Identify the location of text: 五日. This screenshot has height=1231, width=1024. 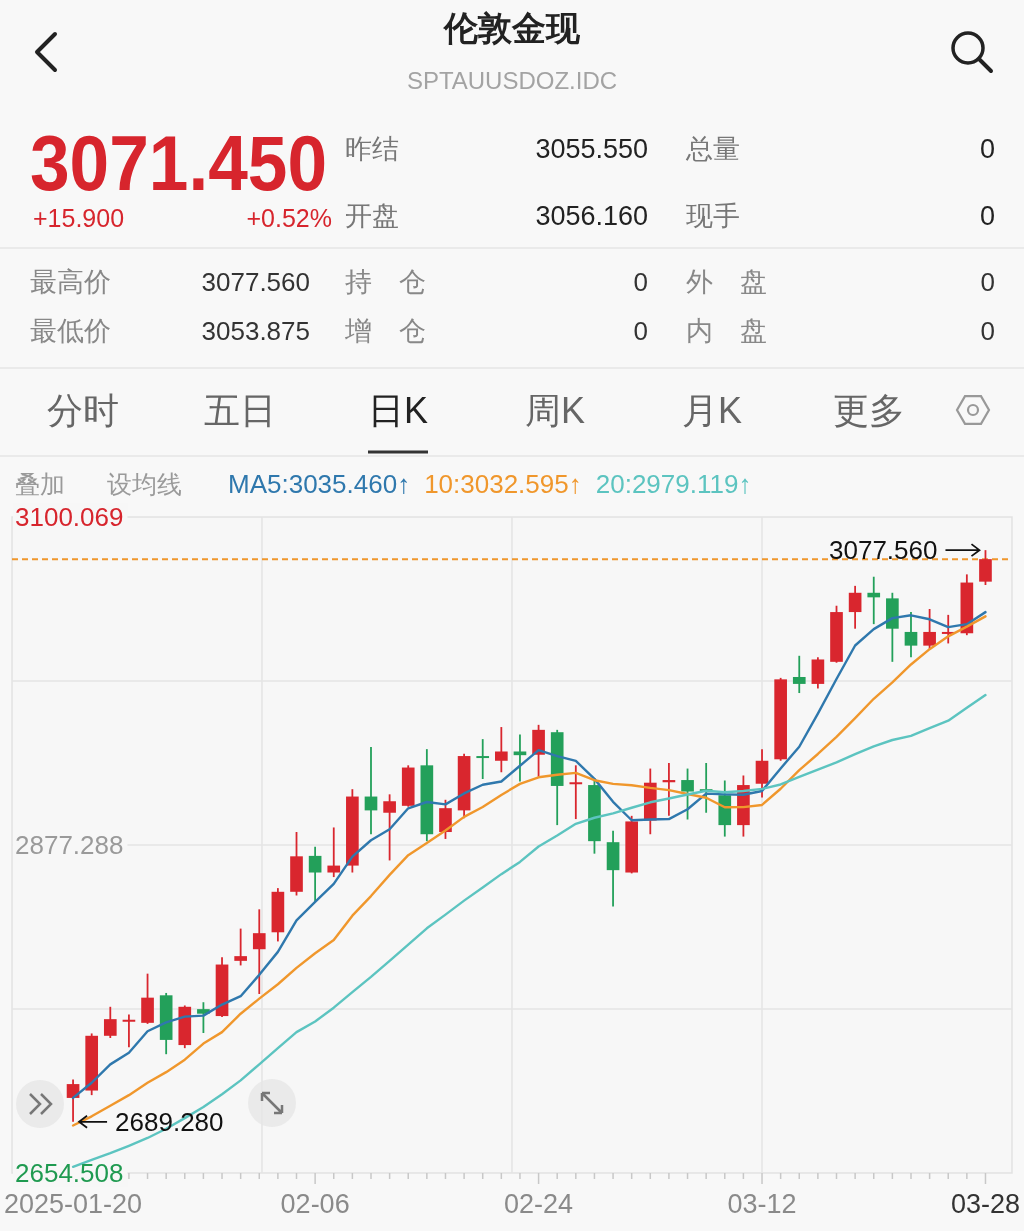
(240, 410).